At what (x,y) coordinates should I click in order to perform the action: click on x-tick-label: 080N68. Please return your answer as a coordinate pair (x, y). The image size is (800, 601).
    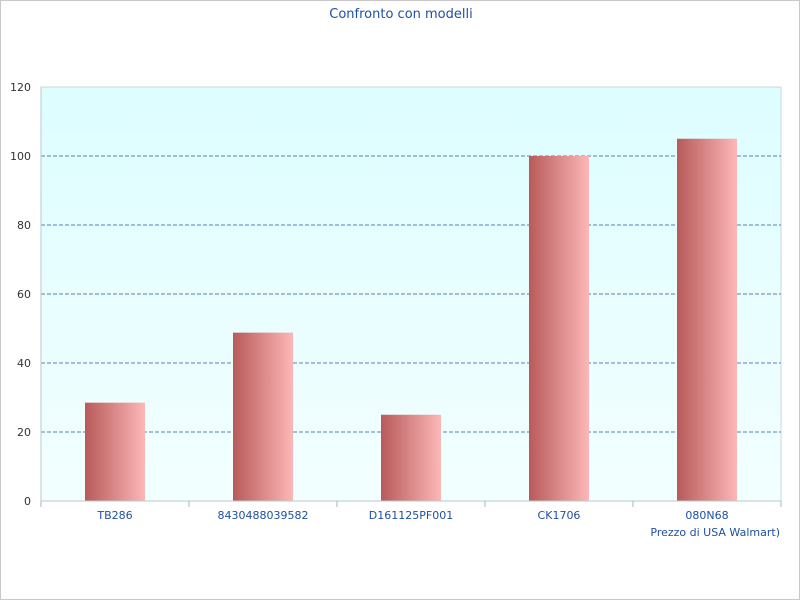
    Looking at the image, I should click on (706, 515).